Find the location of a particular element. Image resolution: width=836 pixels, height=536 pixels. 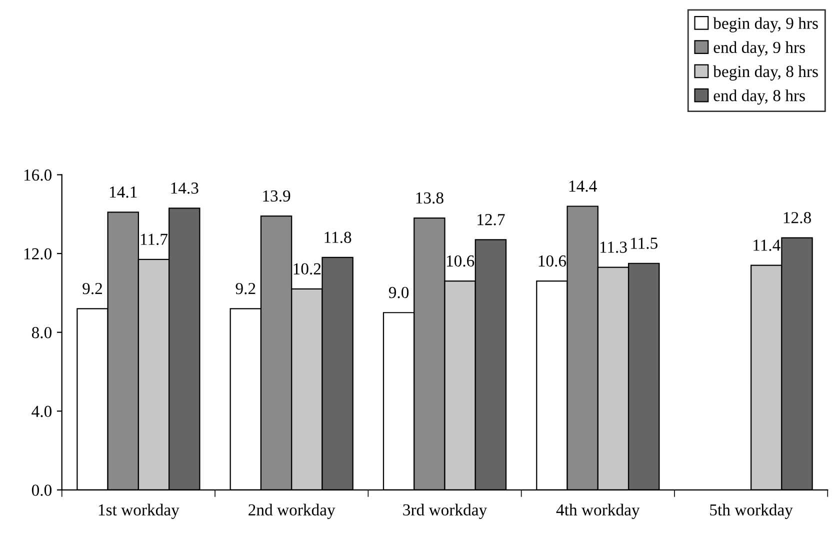

x-tick-label: 2nd workday is located at coordinates (292, 511).